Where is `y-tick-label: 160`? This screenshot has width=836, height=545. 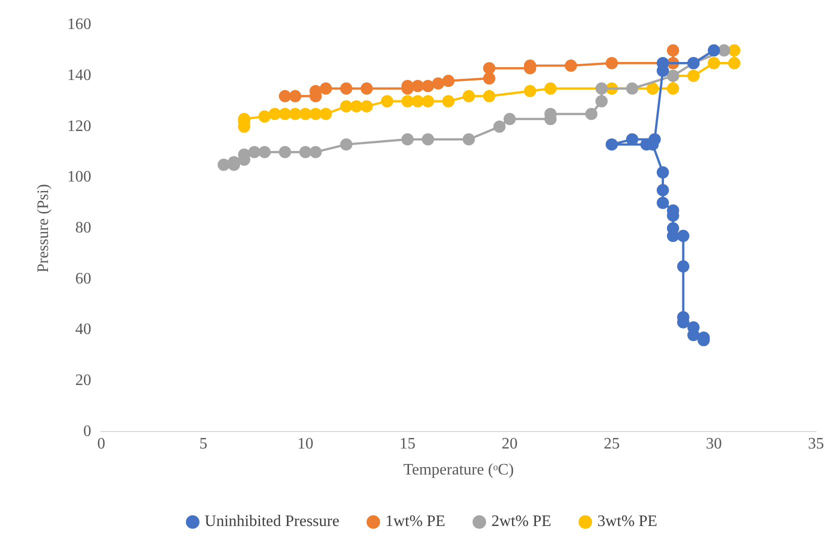
y-tick-label: 160 is located at coordinates (79, 25).